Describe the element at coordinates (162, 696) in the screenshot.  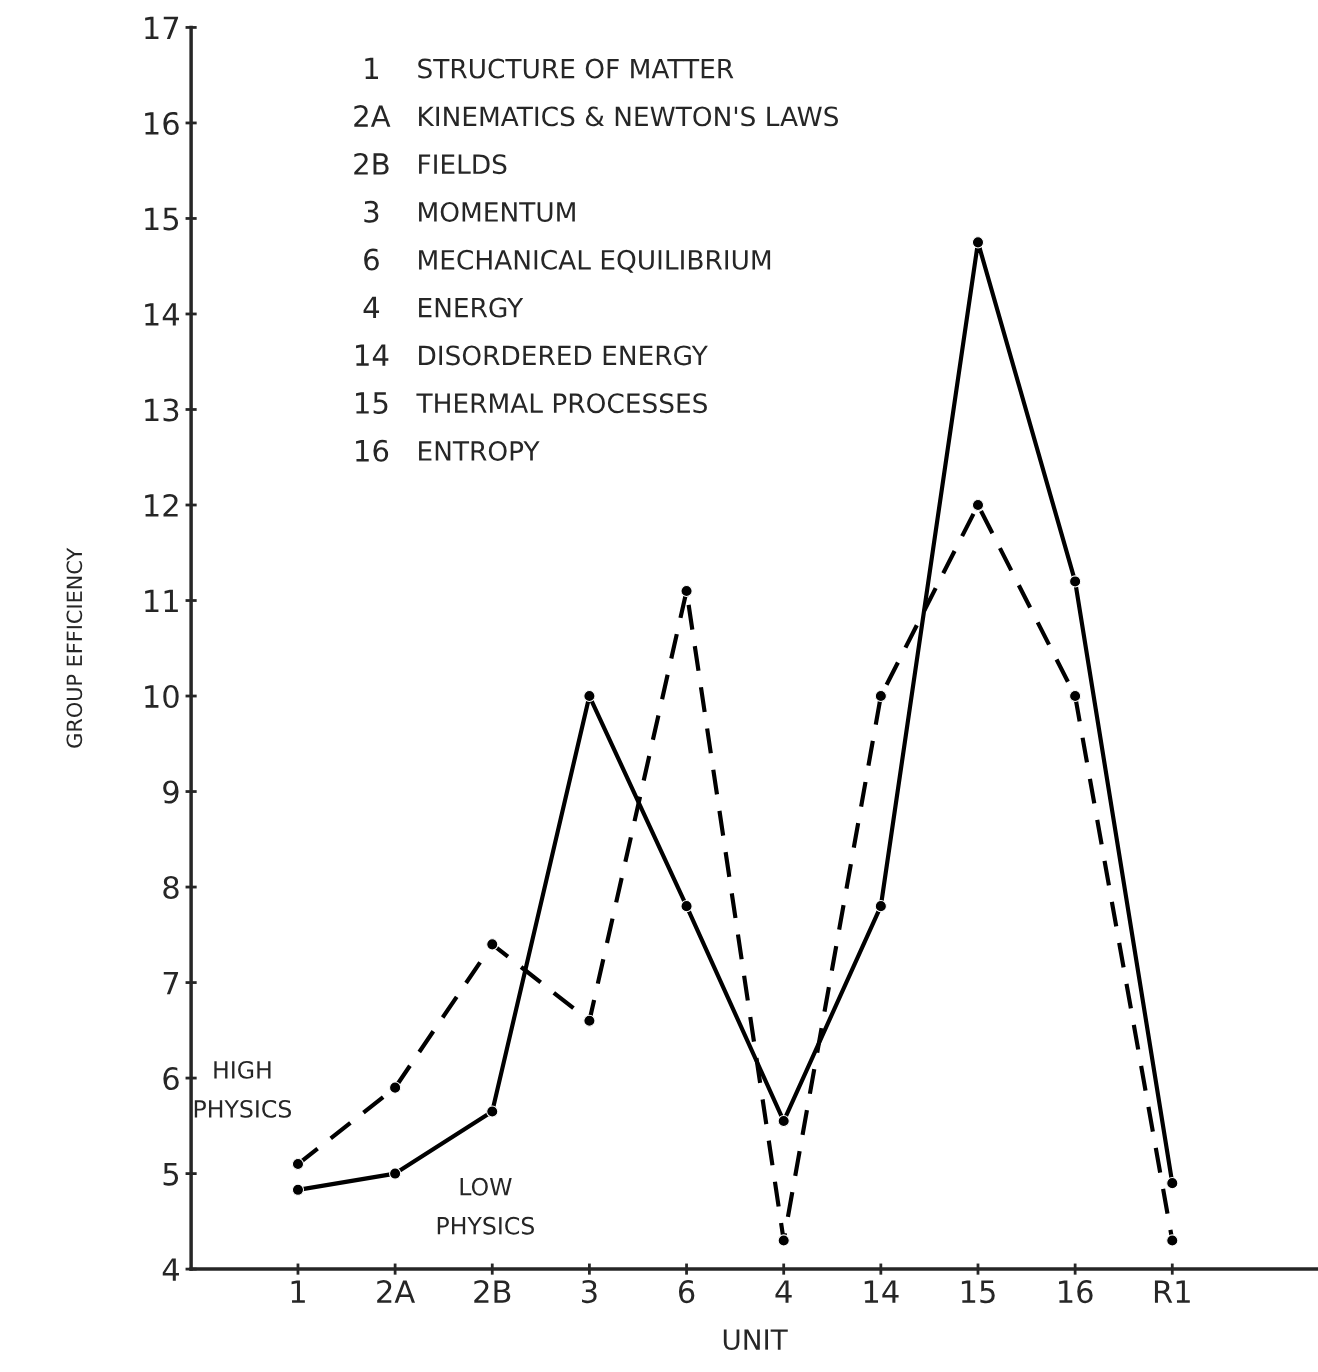
I see `y-tick-label: 10` at that location.